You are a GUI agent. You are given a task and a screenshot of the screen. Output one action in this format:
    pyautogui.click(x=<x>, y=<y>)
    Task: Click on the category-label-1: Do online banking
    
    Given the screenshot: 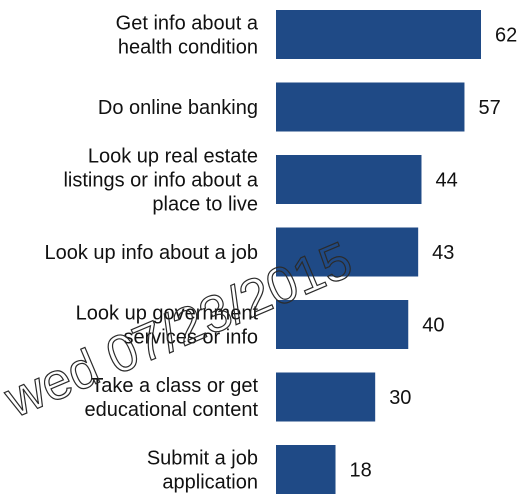 What is the action you would take?
    pyautogui.click(x=178, y=108)
    